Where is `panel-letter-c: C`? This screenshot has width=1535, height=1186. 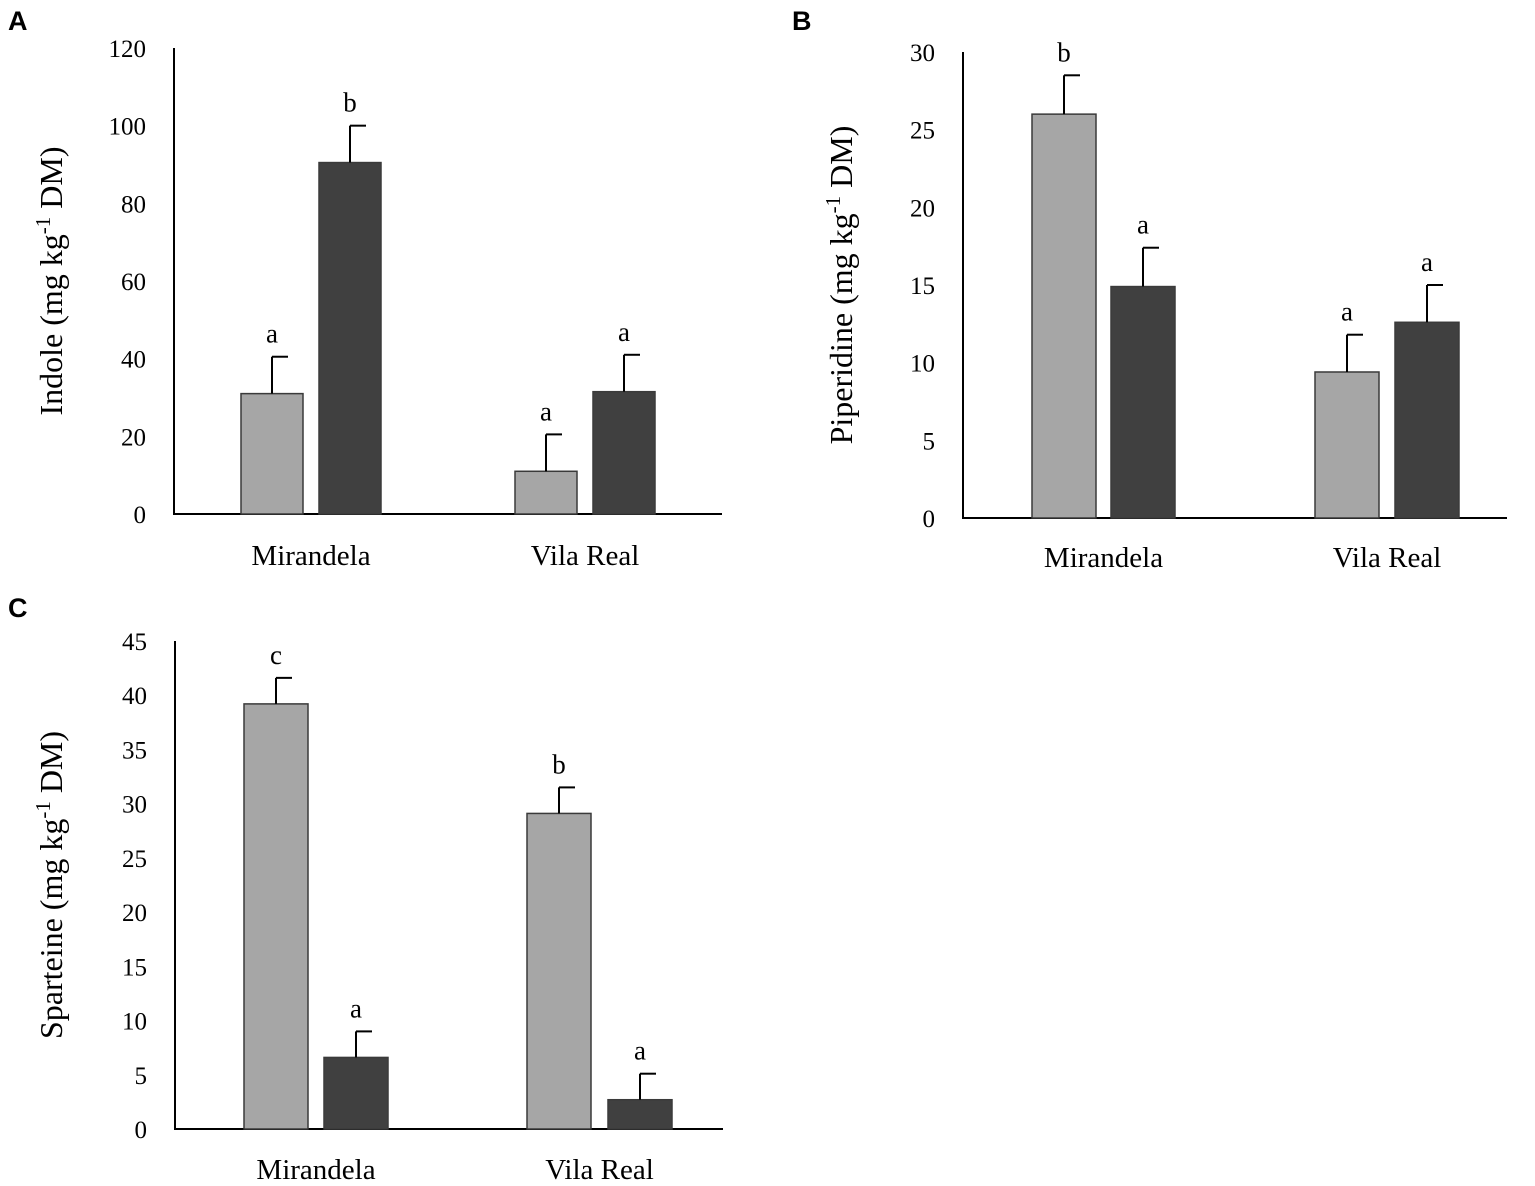
panel-letter-c: C is located at coordinates (18, 608).